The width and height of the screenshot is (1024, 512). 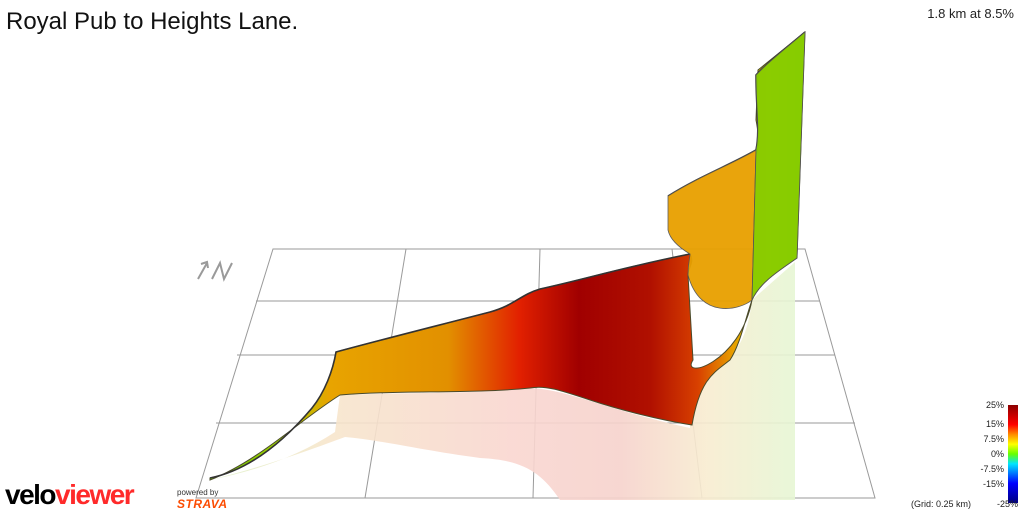 What do you see at coordinates (993, 484) in the screenshot?
I see `legend-label: -15%` at bounding box center [993, 484].